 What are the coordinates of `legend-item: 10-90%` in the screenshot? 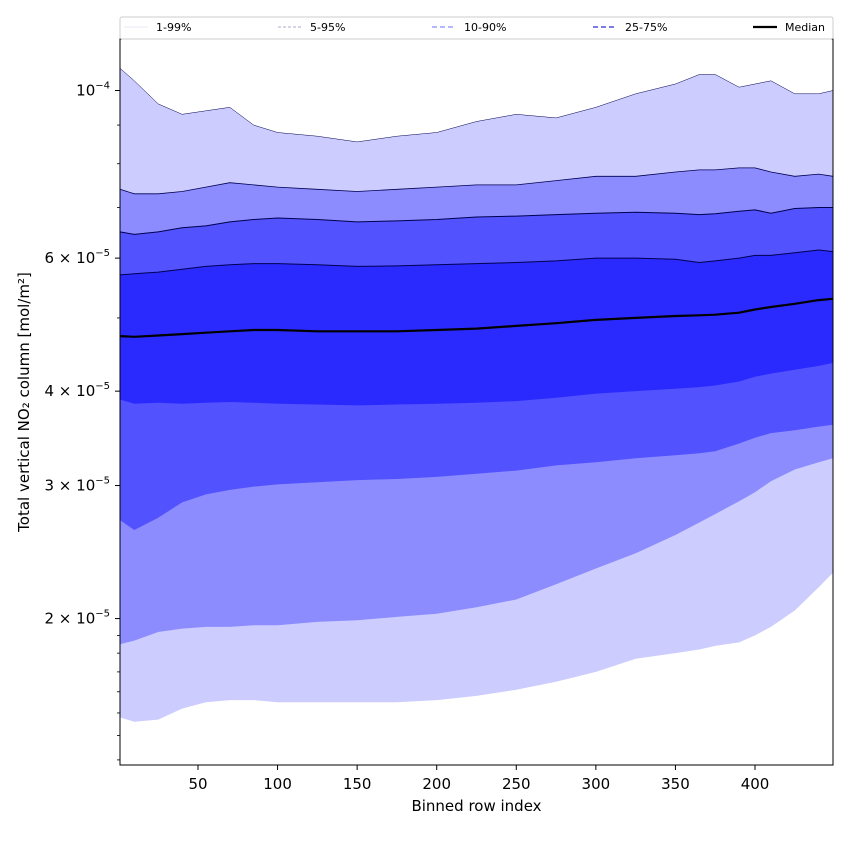 It's located at (469, 27).